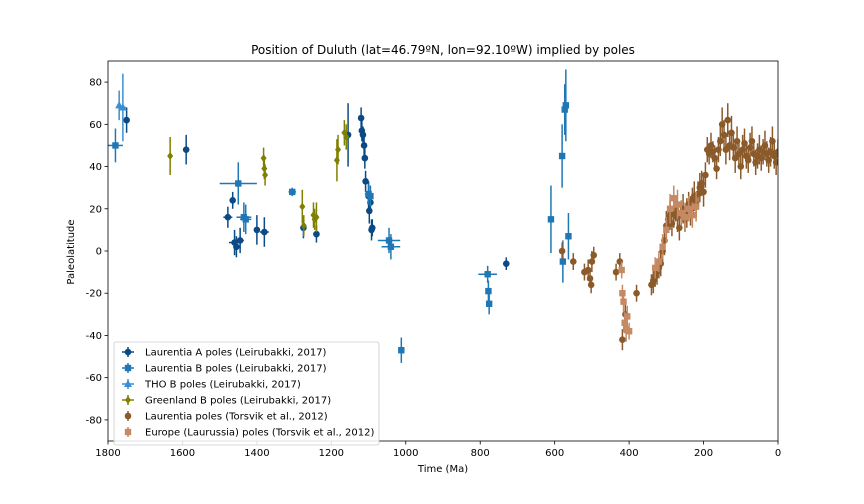 This screenshot has width=864, height=504. I want to click on x-tick-label: 1200, so click(331, 453).